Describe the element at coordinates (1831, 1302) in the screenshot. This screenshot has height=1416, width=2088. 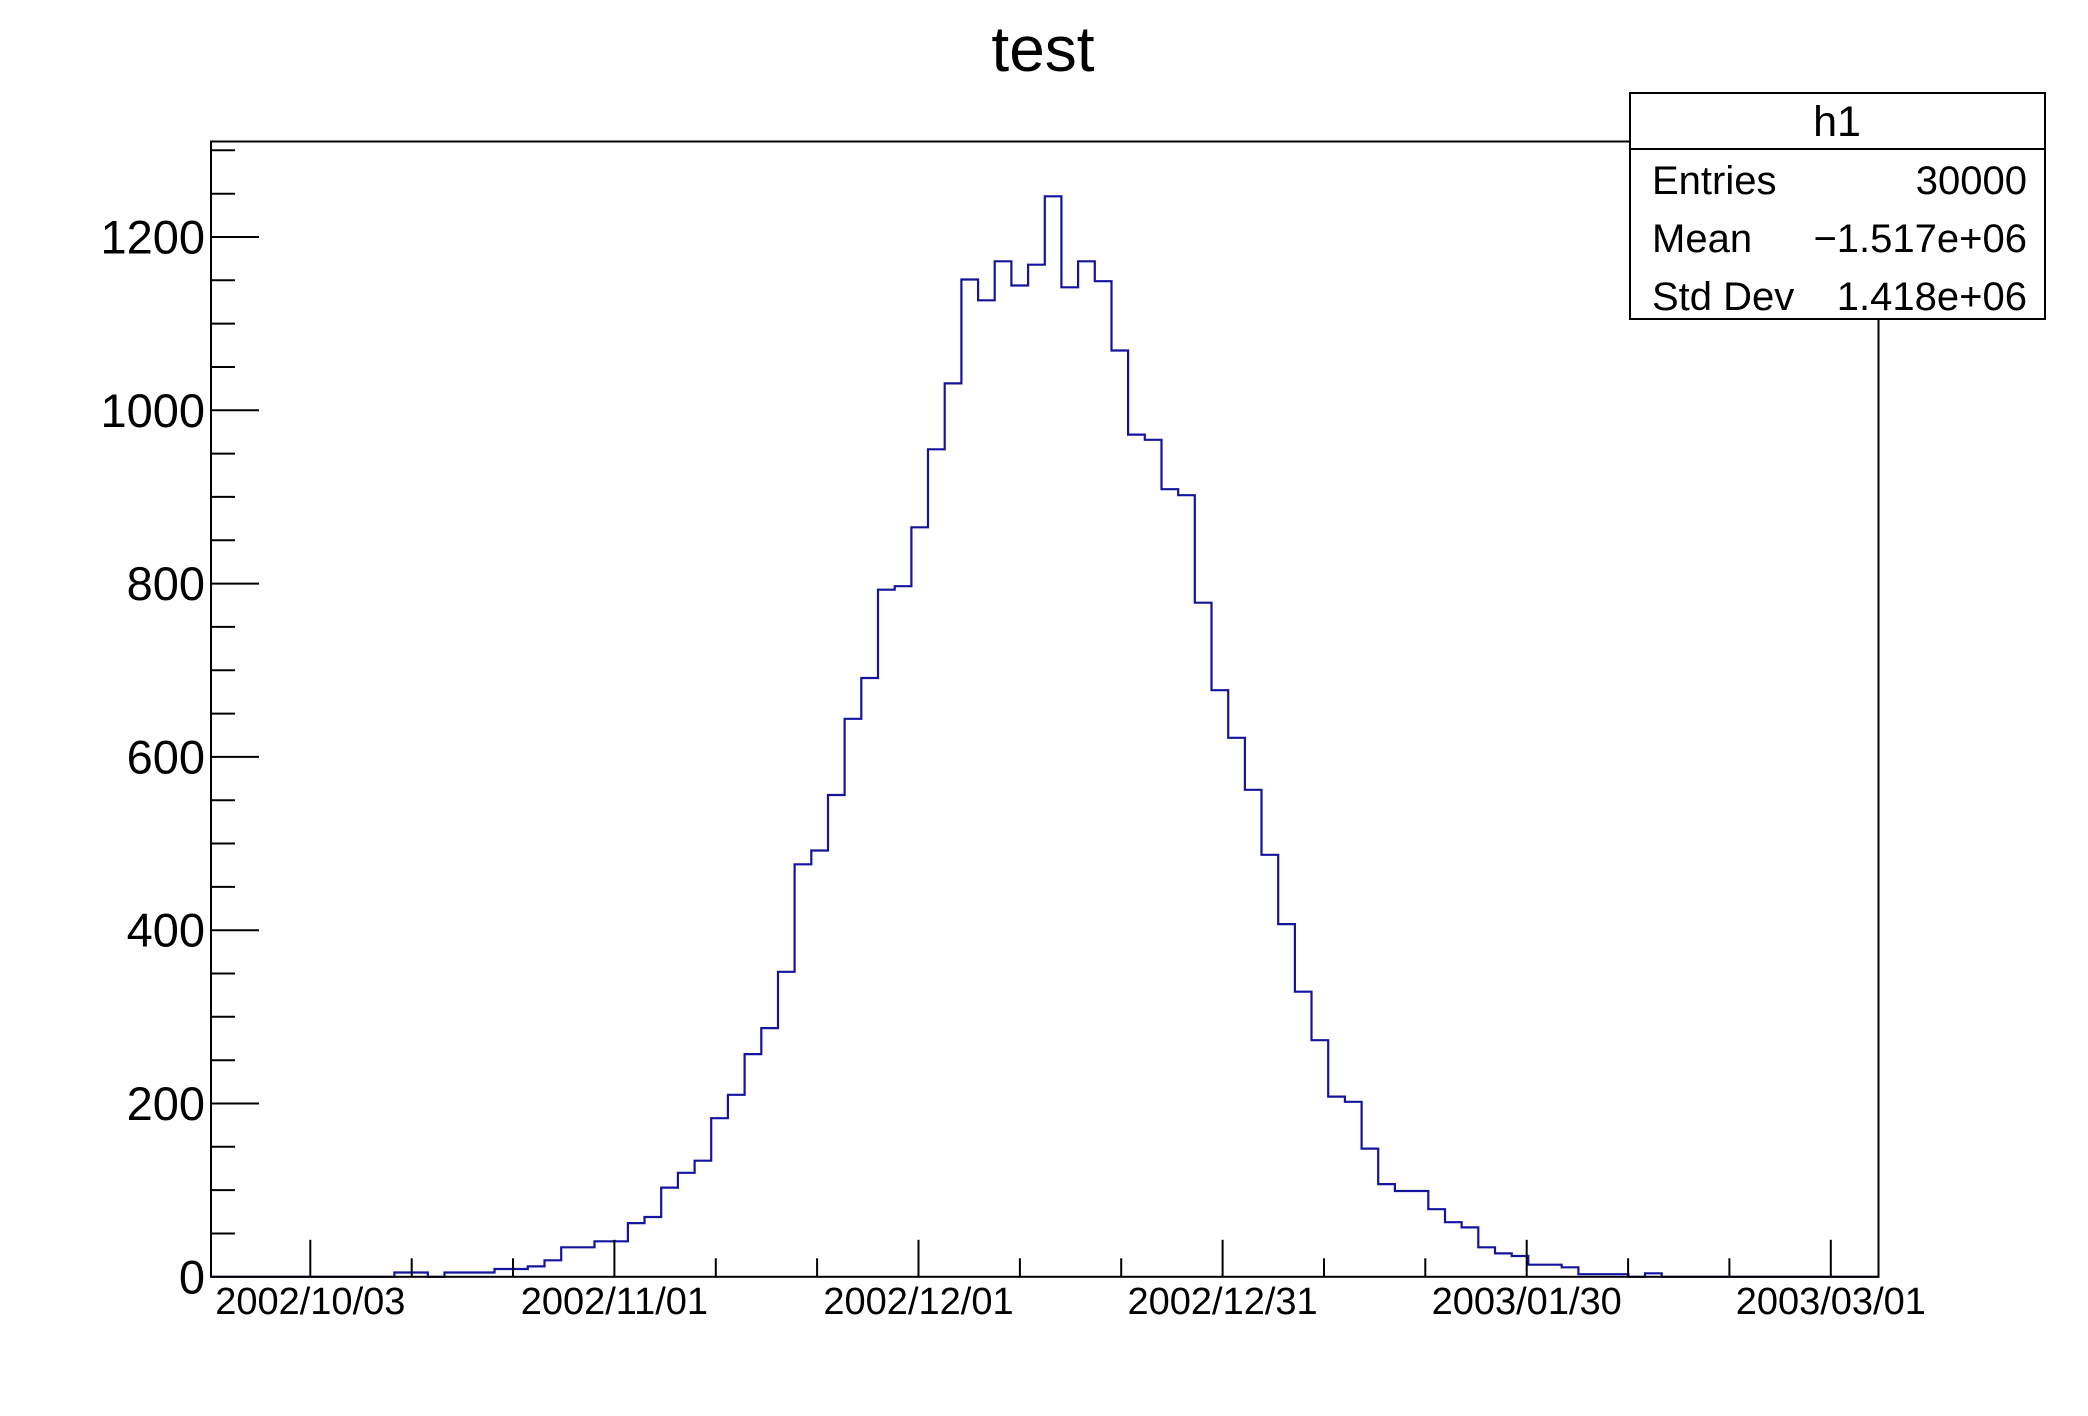
I see `svg-text: 2003/03/01` at that location.